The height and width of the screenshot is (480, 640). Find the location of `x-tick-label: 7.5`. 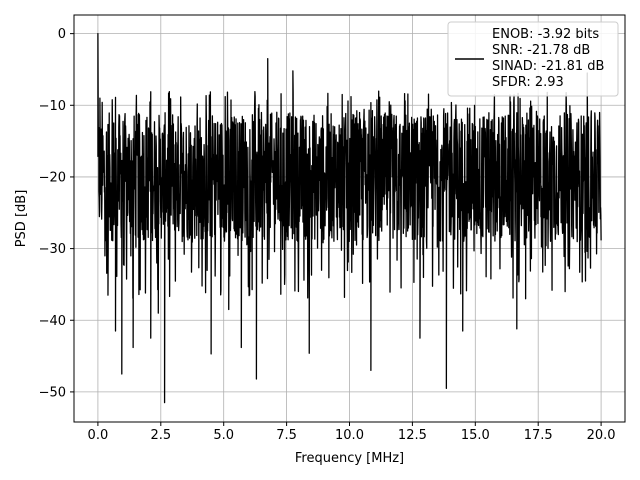

x-tick-label: 7.5 is located at coordinates (286, 435).